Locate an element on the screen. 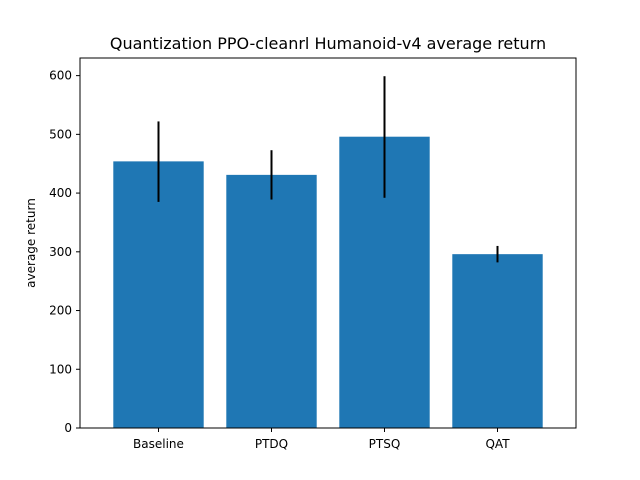 The height and width of the screenshot is (480, 640). x-tick-label-baseline: Baseline is located at coordinates (158, 444).